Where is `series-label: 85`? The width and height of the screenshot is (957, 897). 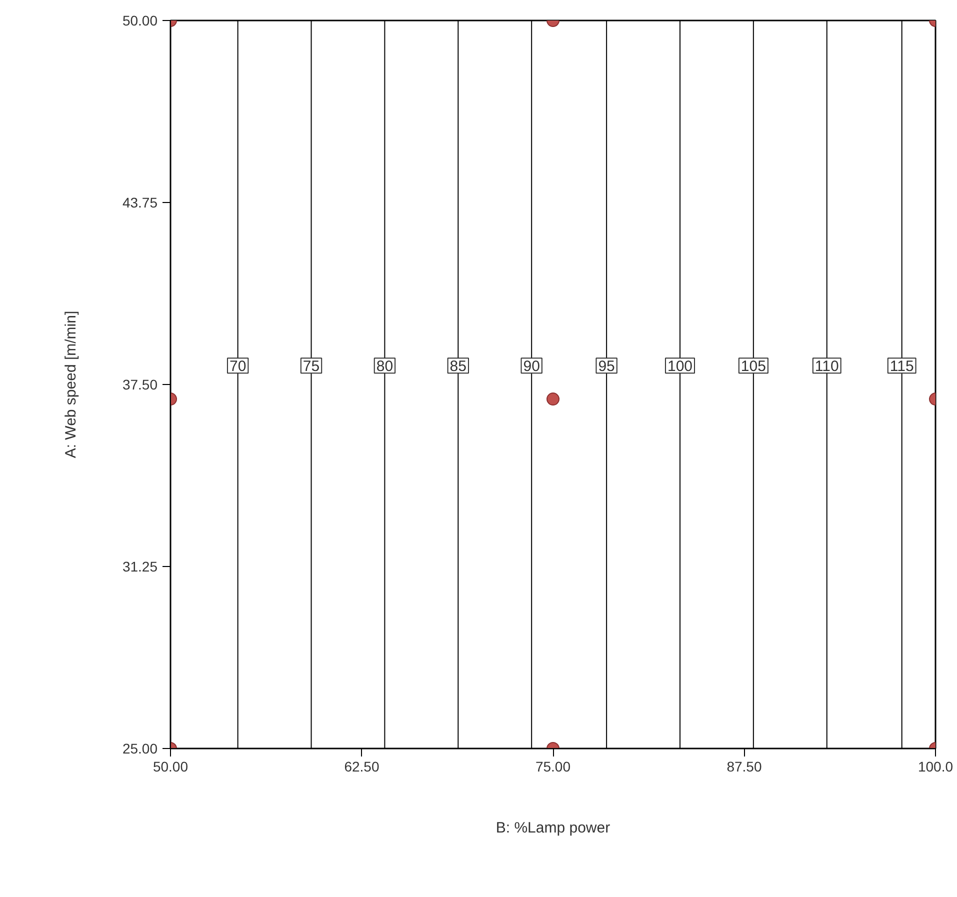
series-label: 85 is located at coordinates (458, 367).